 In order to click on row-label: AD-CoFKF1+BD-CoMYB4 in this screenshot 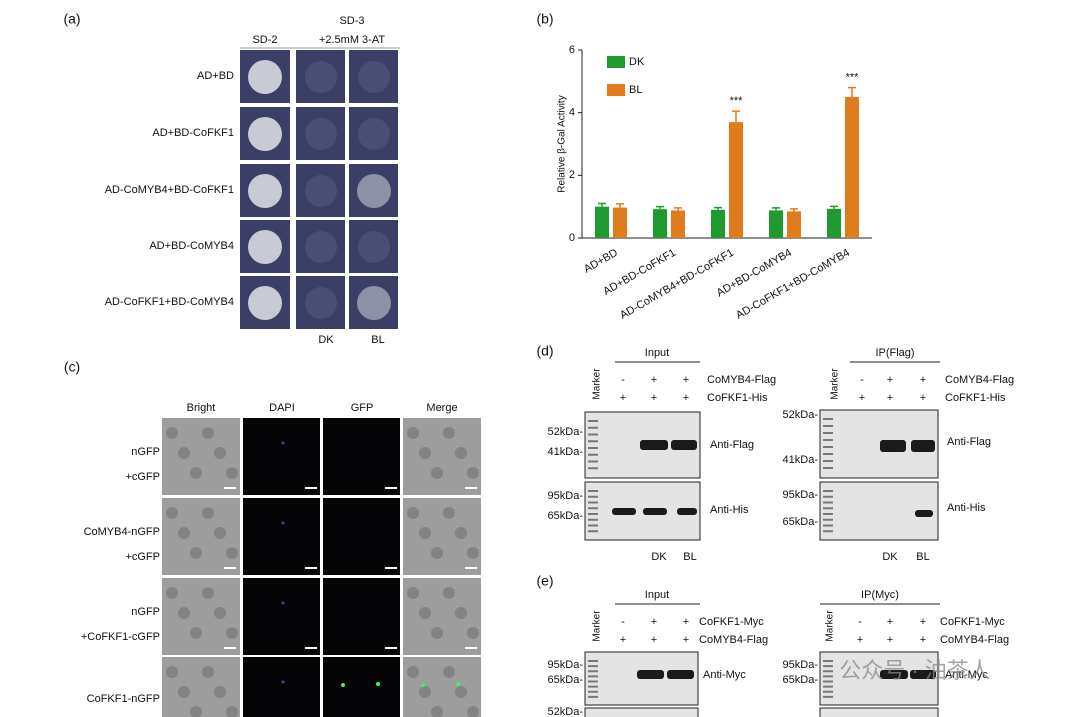, I will do `click(169, 302)`.